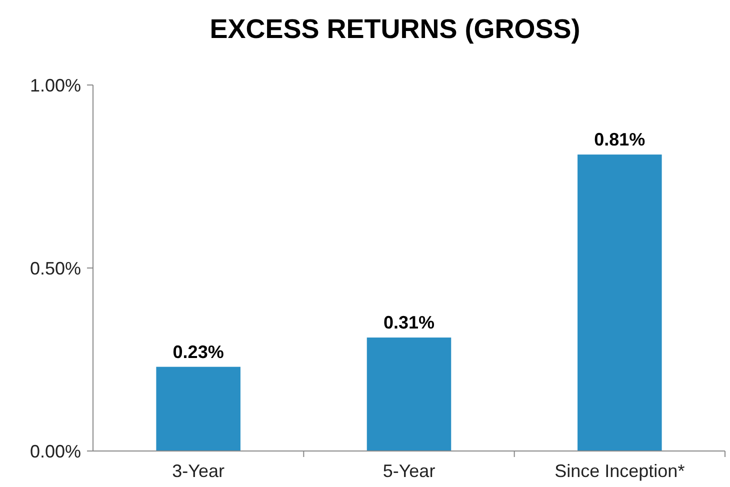  What do you see at coordinates (198, 352) in the screenshot?
I see `data-label: 0.23%` at bounding box center [198, 352].